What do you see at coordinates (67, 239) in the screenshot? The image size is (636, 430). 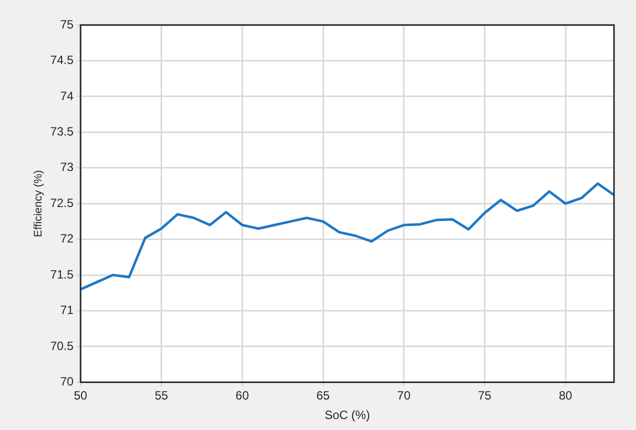 I see `y-tick-label: 72` at bounding box center [67, 239].